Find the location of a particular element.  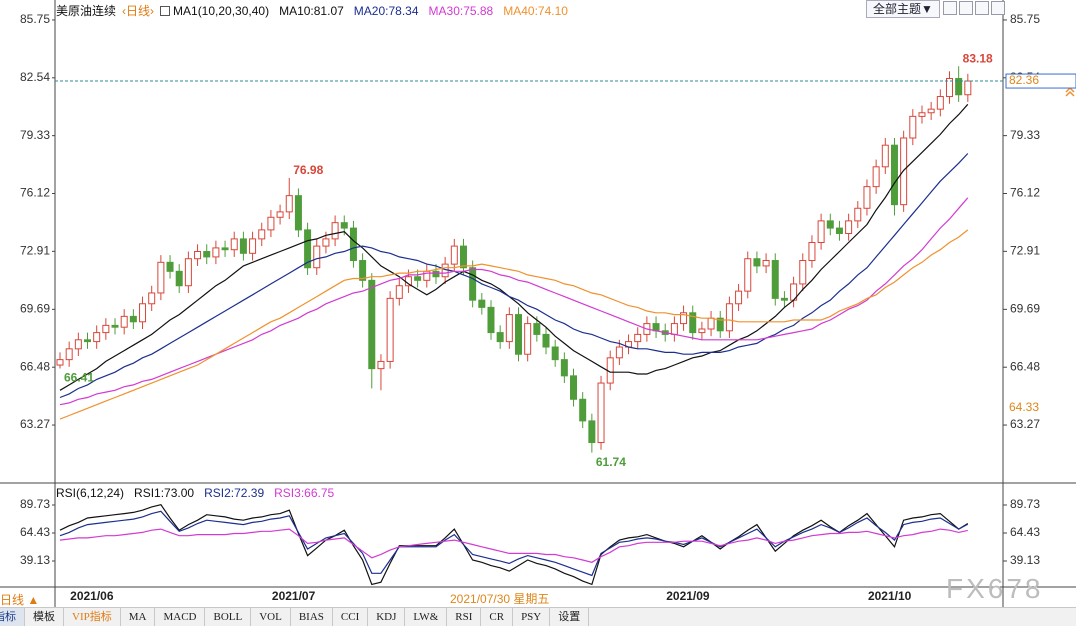

legend-entry: RSI1:73.00 is located at coordinates (164, 493).